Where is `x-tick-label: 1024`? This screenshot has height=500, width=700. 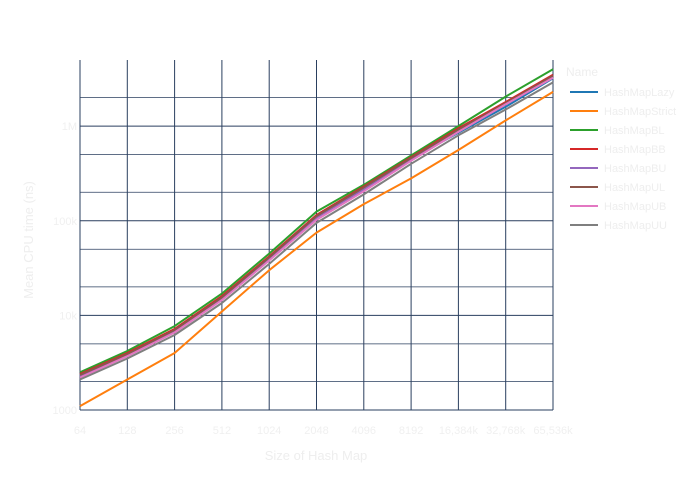
x-tick-label: 1024 is located at coordinates (269, 431).